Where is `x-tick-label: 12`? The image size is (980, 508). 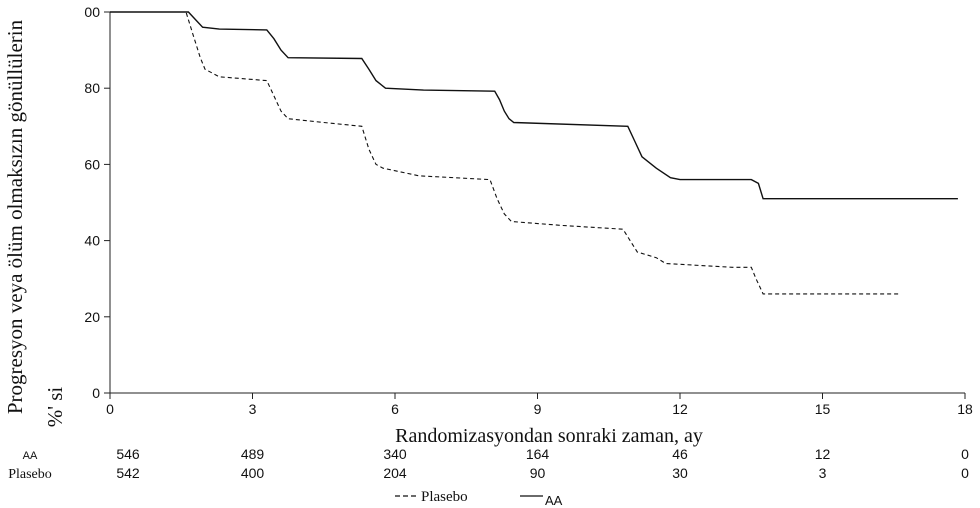 x-tick-label: 12 is located at coordinates (680, 409).